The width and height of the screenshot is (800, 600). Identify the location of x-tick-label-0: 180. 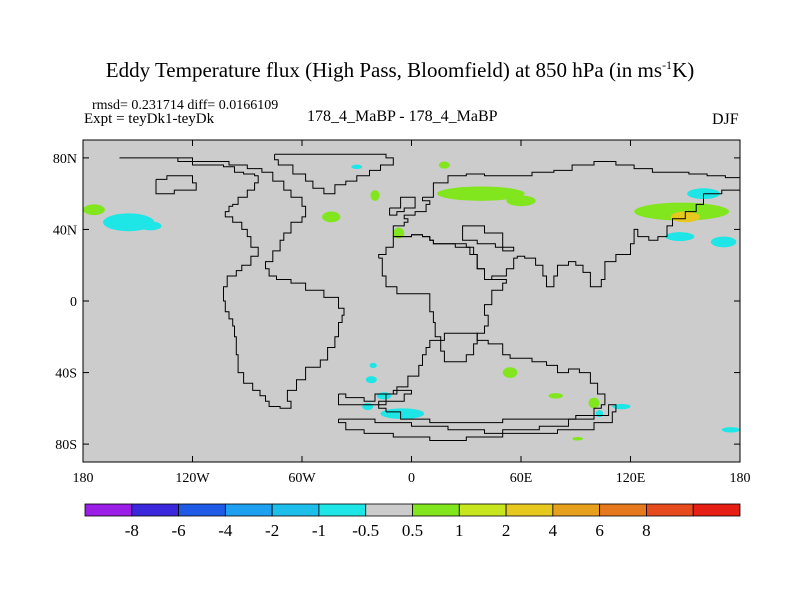
(83, 478).